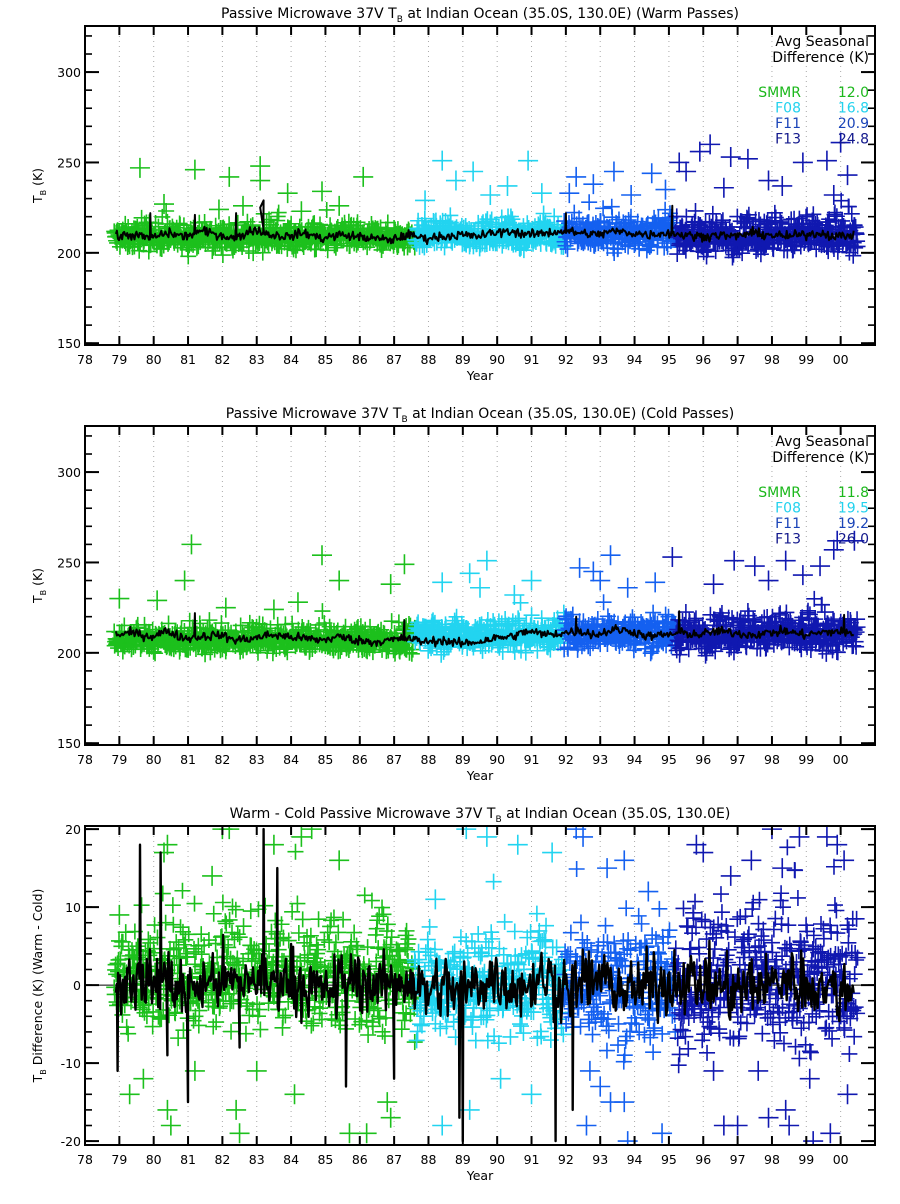 The image size is (900, 1204). I want to click on x-tick-label: 85, so click(325, 759).